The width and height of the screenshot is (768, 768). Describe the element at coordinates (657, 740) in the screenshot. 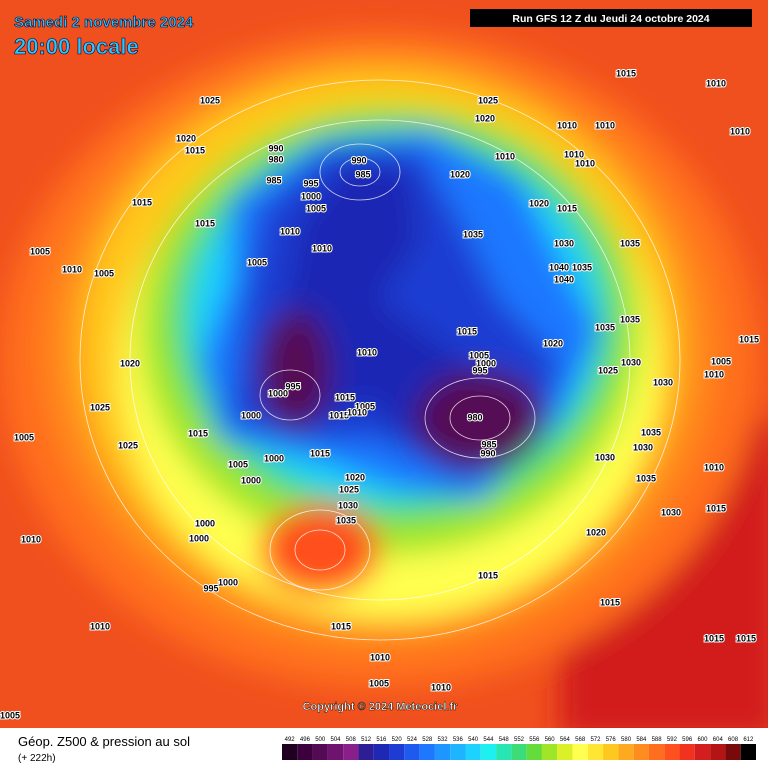

I see `scale-label: 588` at that location.